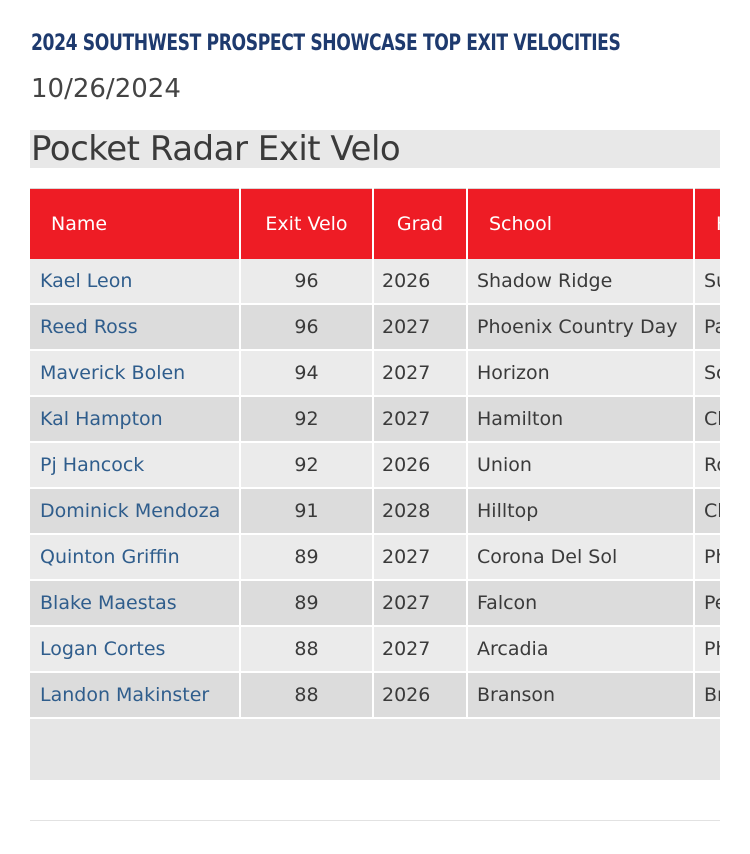 The width and height of the screenshot is (750, 854). I want to click on table-row: Blake Maestas892027FalconPe, so click(375, 603).